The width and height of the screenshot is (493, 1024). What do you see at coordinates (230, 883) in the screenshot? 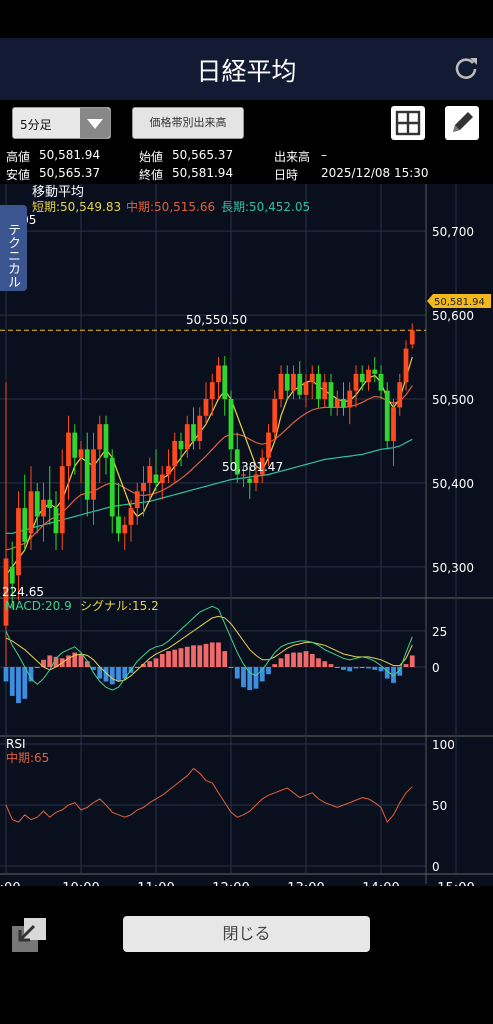
I see `x-tick-label: 12:00` at bounding box center [230, 883].